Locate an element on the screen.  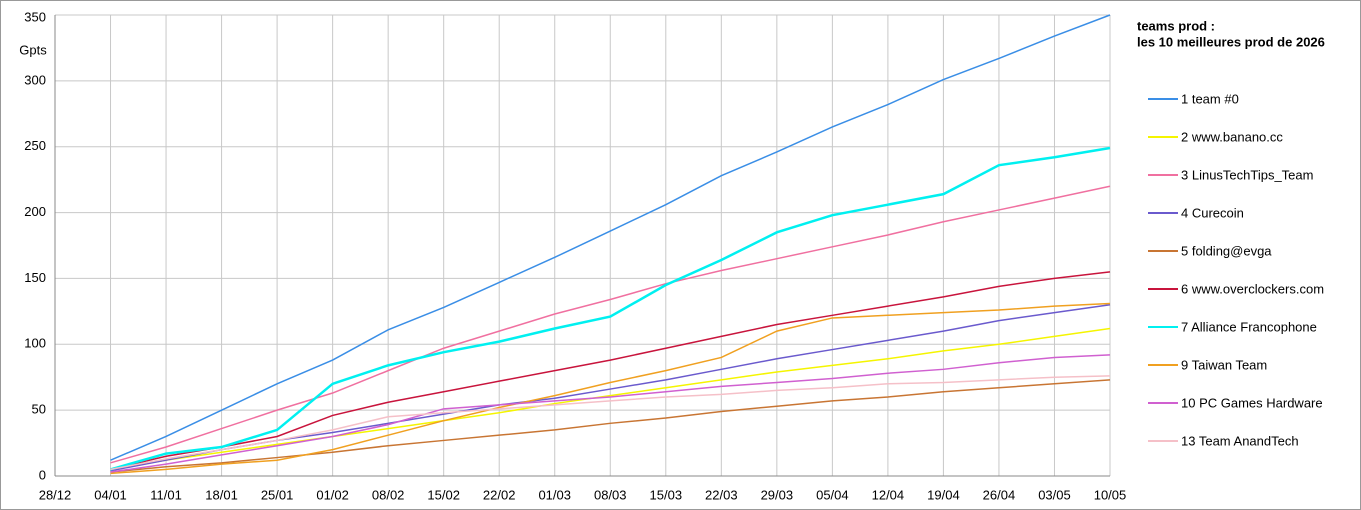
x-tick-label: 18/01 is located at coordinates (221, 494).